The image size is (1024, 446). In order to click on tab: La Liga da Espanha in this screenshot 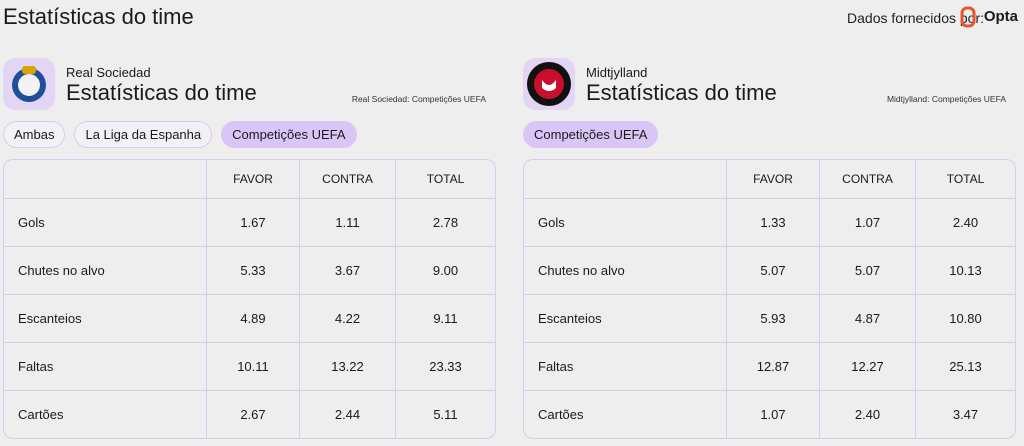, I will do `click(143, 134)`.